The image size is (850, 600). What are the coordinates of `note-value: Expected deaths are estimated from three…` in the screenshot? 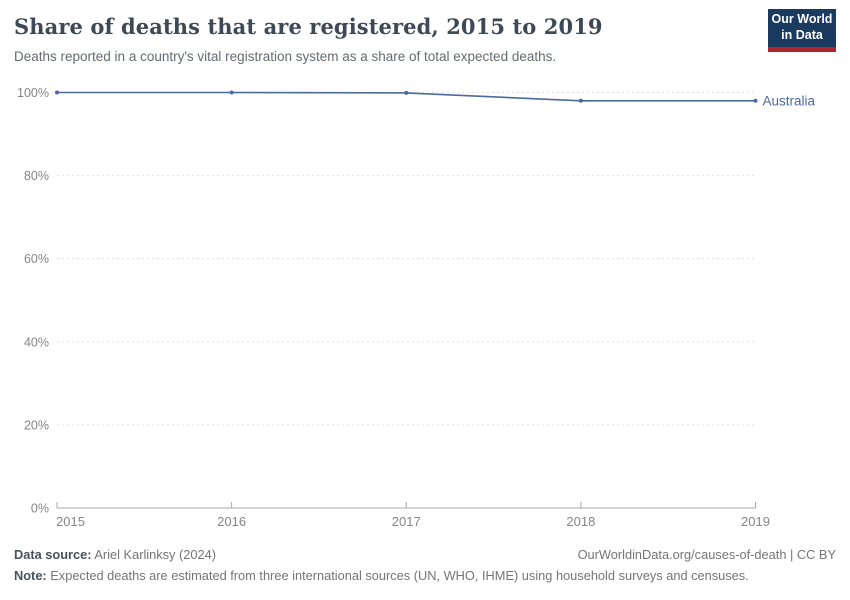 It's located at (399, 575).